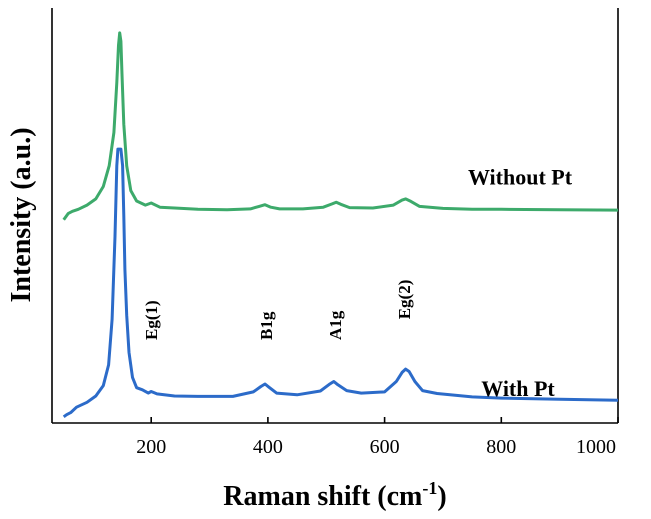 This screenshot has height=519, width=651. What do you see at coordinates (404, 300) in the screenshot?
I see `peak-label-eg2: Eg(2)` at bounding box center [404, 300].